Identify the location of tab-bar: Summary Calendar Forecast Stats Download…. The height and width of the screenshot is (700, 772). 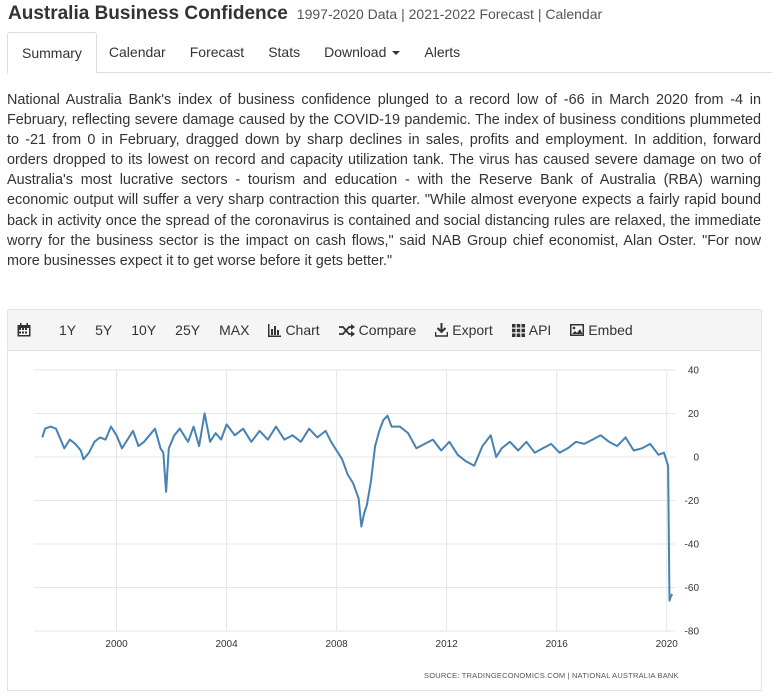
(389, 53).